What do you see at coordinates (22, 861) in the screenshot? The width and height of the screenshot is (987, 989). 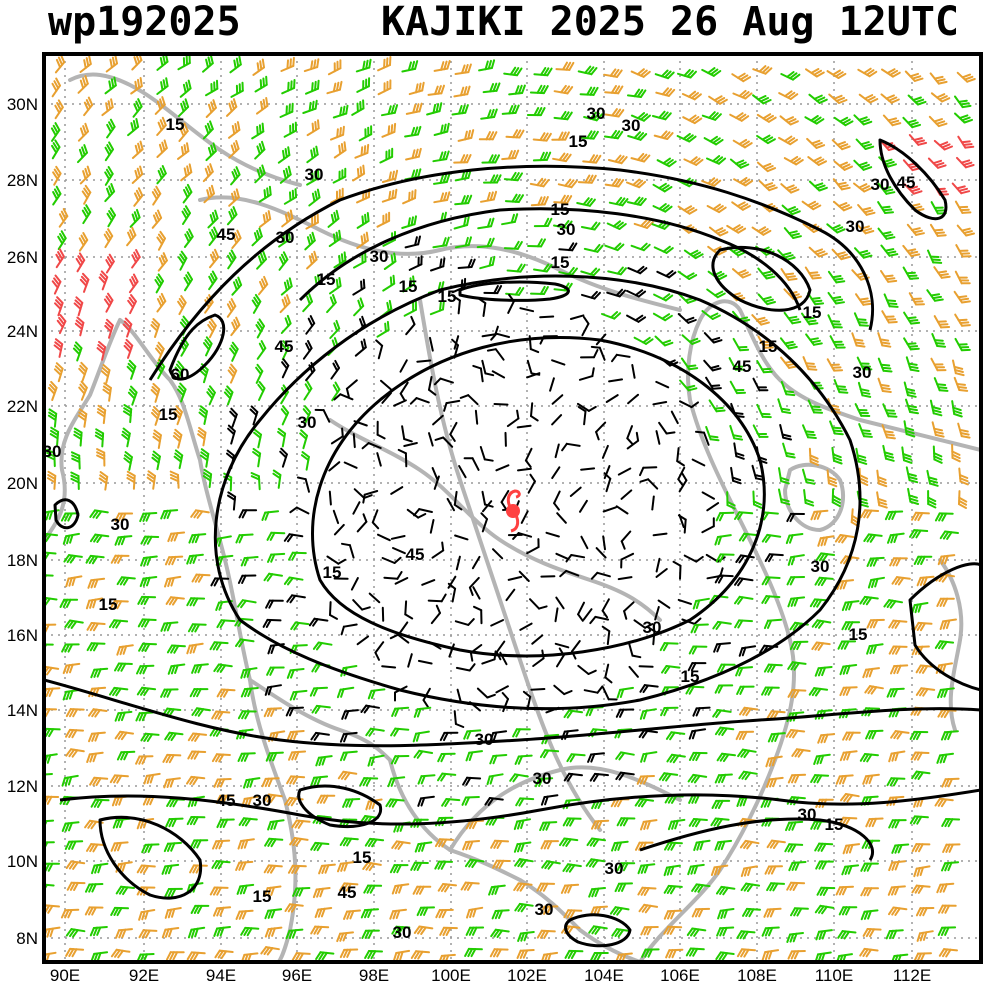 I see `lat-tick-label: 10N` at bounding box center [22, 861].